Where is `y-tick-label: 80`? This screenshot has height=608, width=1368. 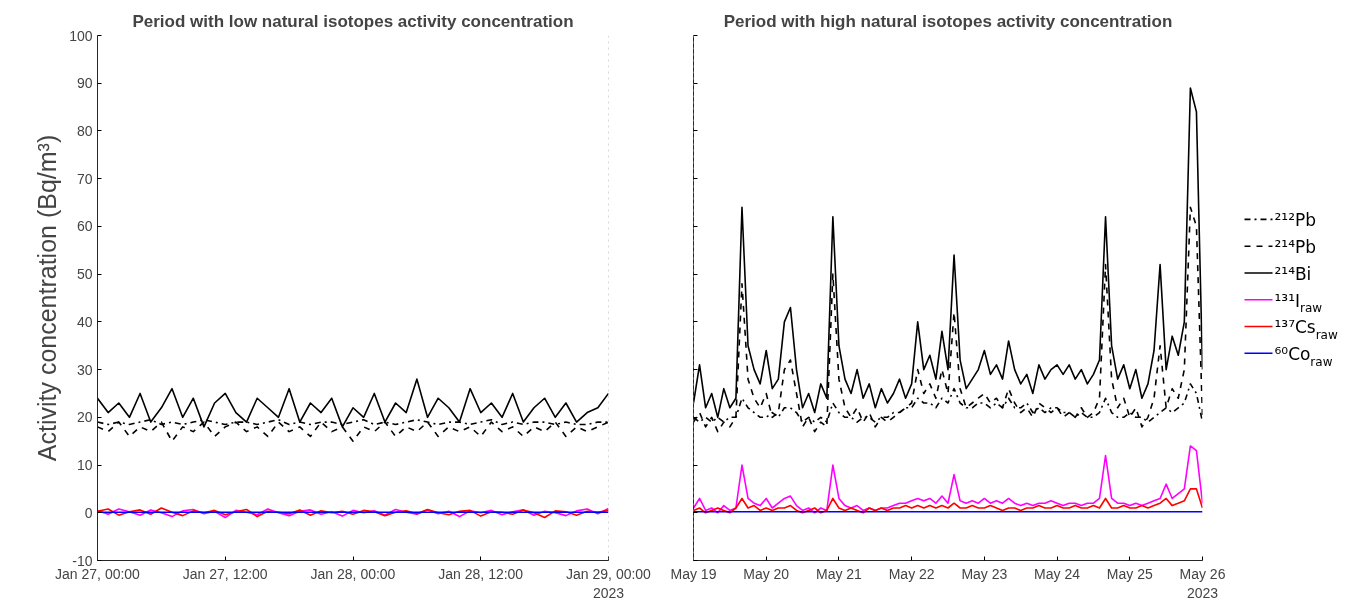 y-tick-label: 80 is located at coordinates (84, 130).